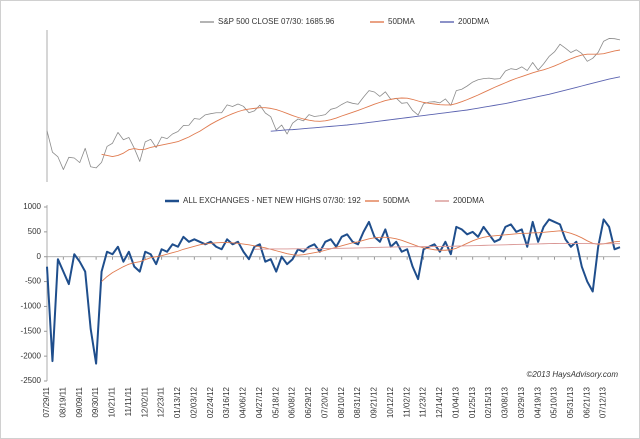 This screenshot has height=439, width=640. What do you see at coordinates (226, 402) in the screenshot?
I see `x-tick-label: 03/16/12` at bounding box center [226, 402].